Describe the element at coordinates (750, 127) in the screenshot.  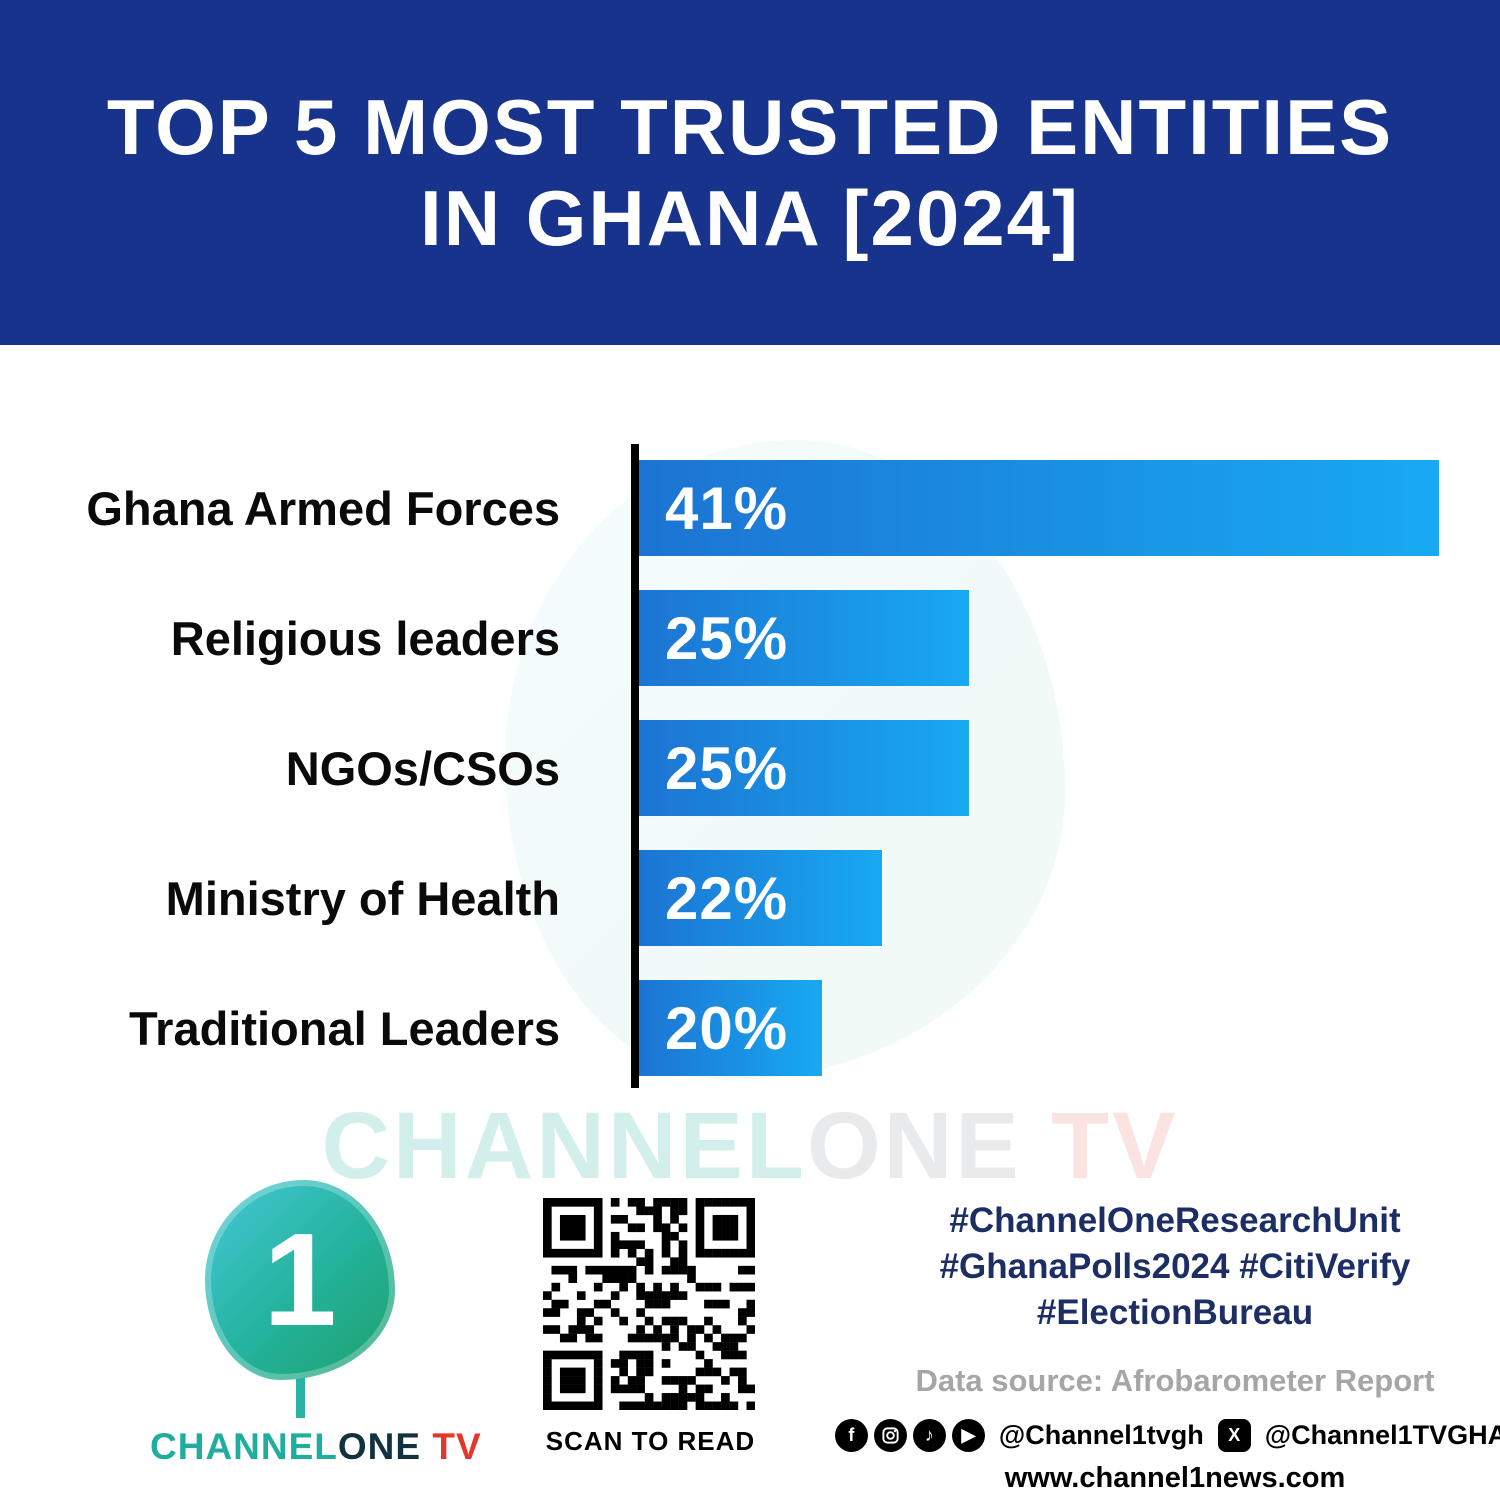
I see `page-title-line1: TOP 5 MOST TRUSTED ENTITIES` at that location.